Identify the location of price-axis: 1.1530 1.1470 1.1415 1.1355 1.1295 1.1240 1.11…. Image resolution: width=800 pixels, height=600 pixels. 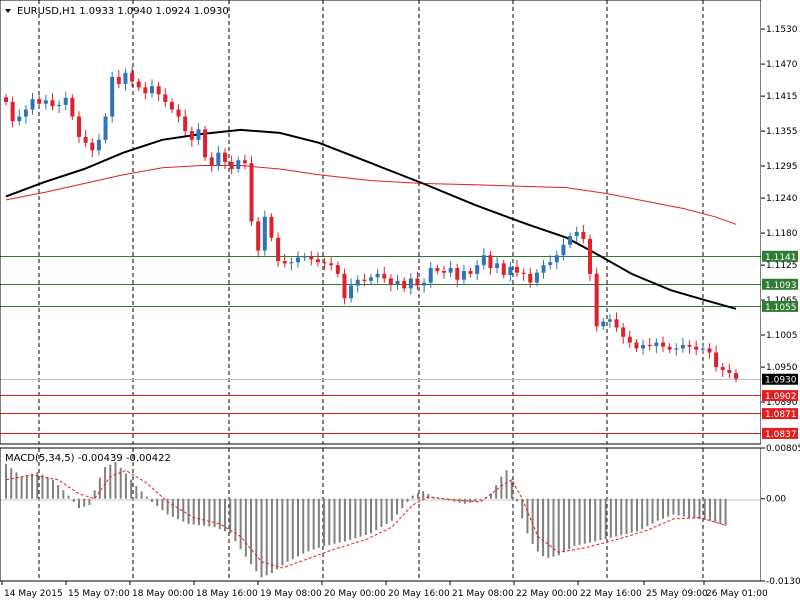
(780, 292).